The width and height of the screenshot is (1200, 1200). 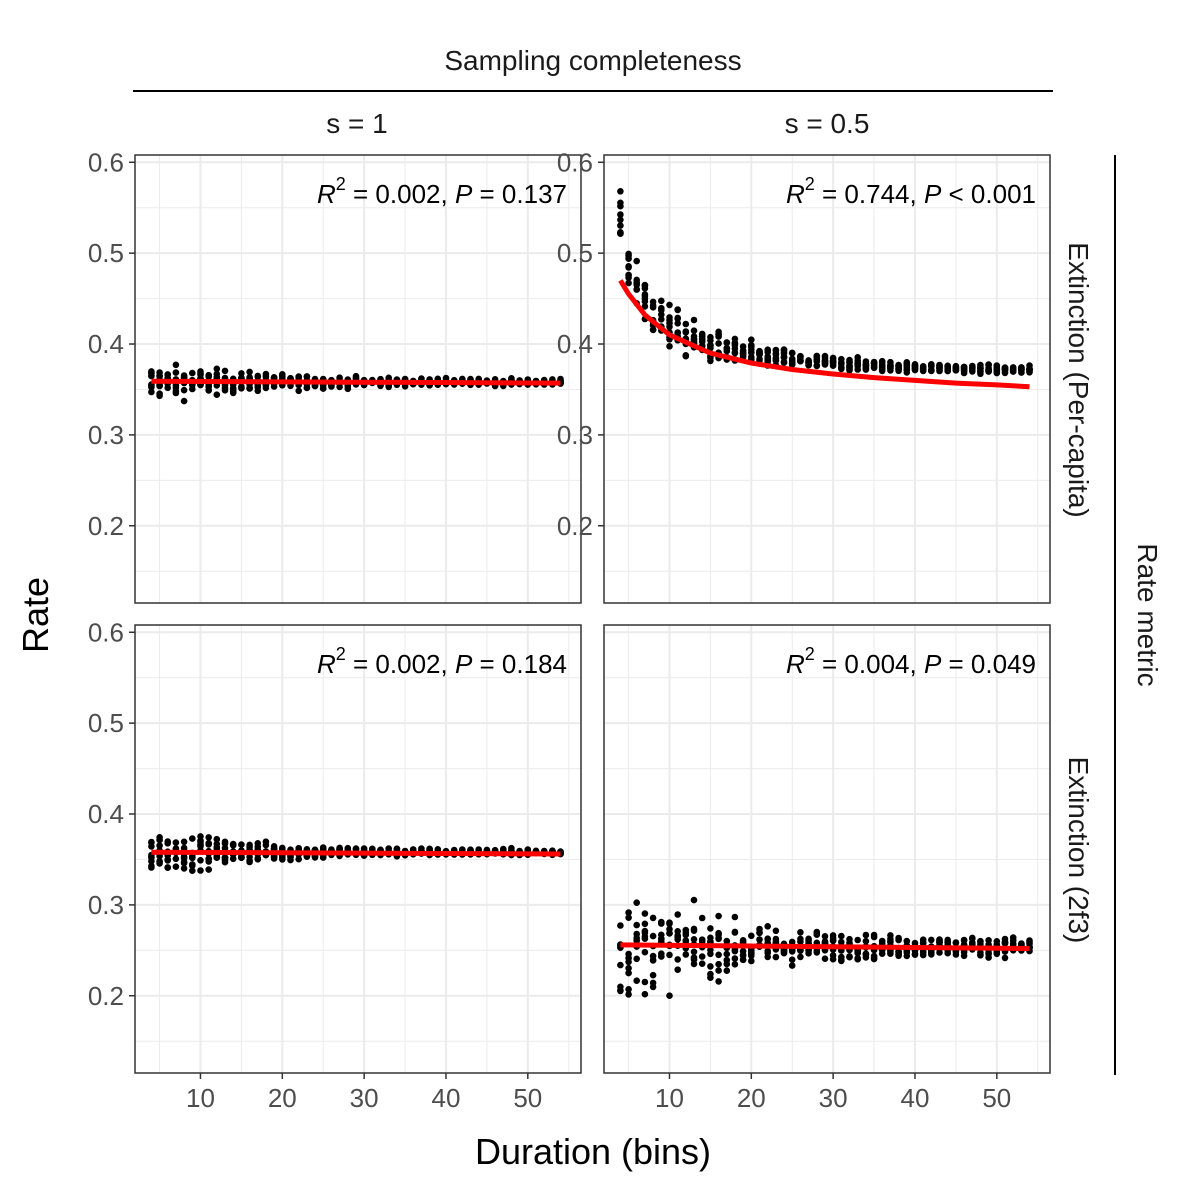 What do you see at coordinates (106, 344) in the screenshot?
I see `y-tick-label: 0.4` at bounding box center [106, 344].